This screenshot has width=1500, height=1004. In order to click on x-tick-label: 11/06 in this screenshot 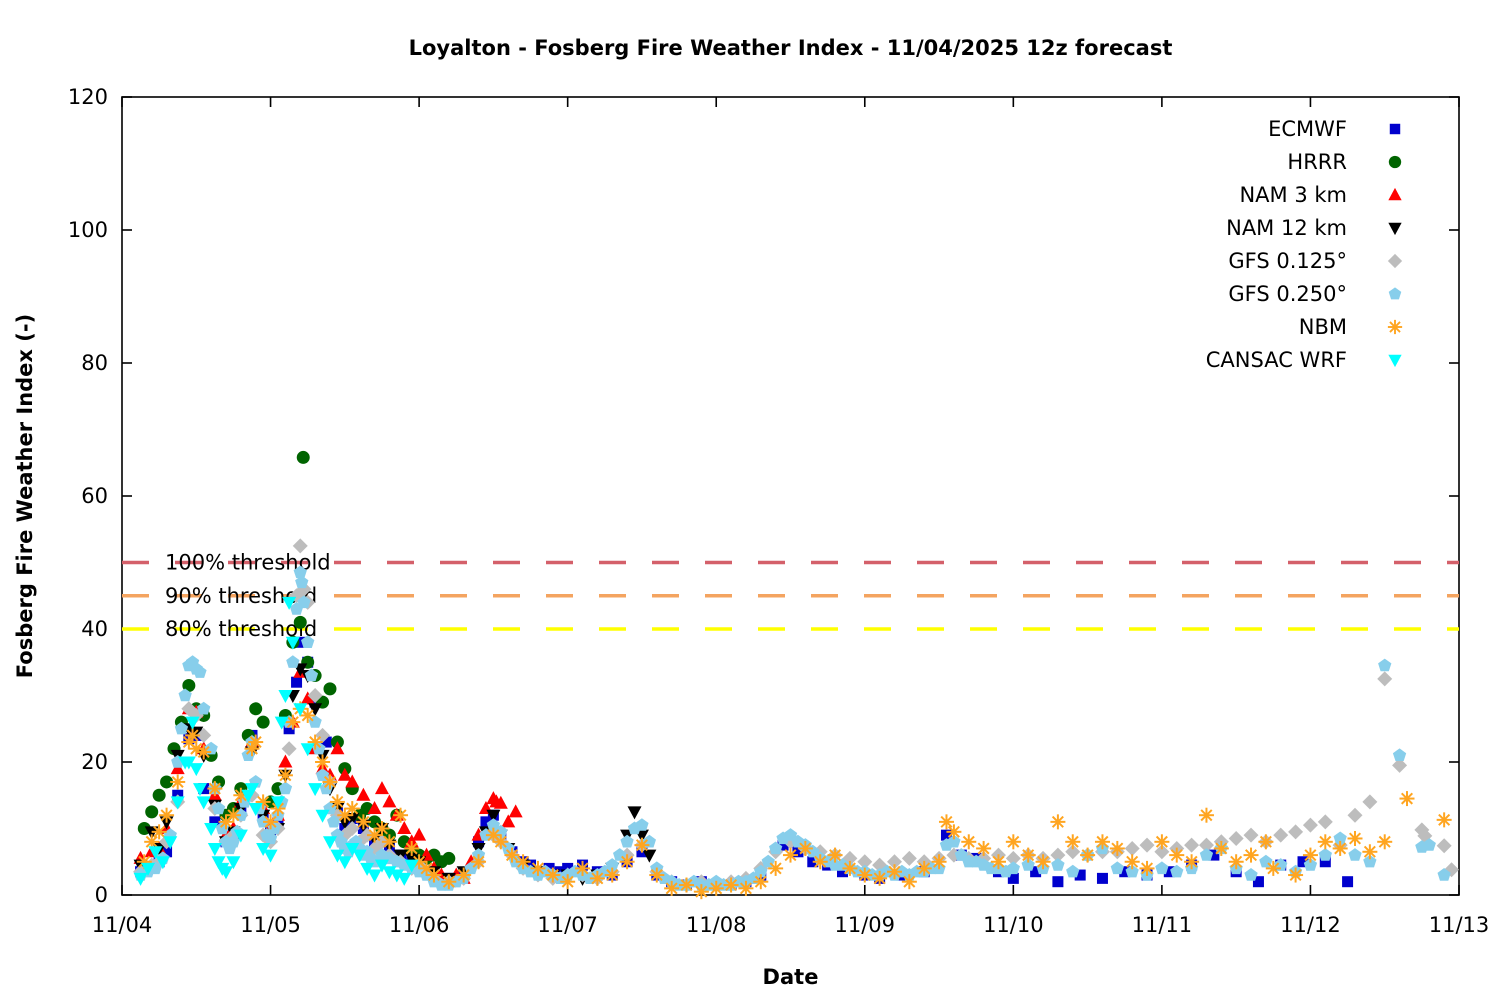, I will do `click(419, 925)`.